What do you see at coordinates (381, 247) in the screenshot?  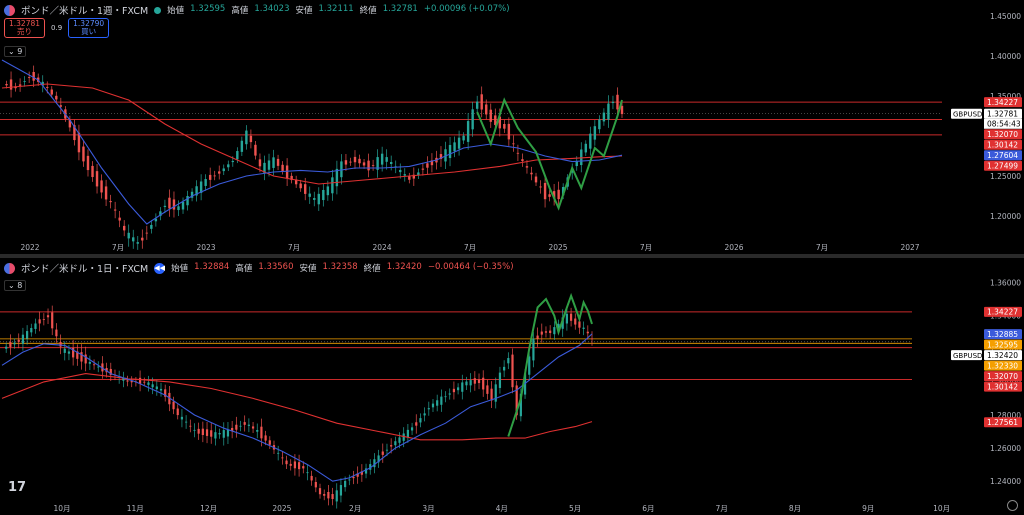 I see `x-tick-label: 2024` at bounding box center [381, 247].